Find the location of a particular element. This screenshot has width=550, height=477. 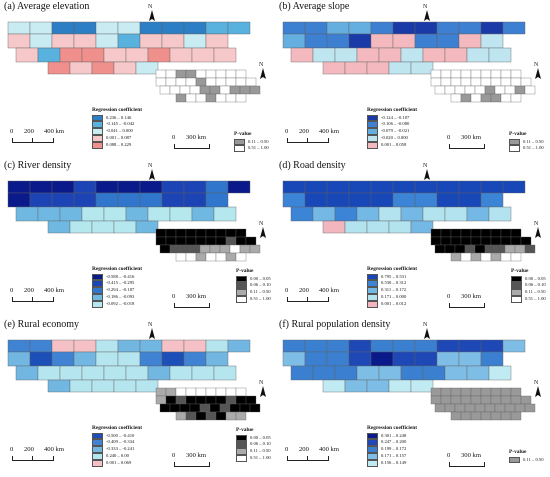

legend-label: 0.156 – 0.149 is located at coordinates (394, 462).